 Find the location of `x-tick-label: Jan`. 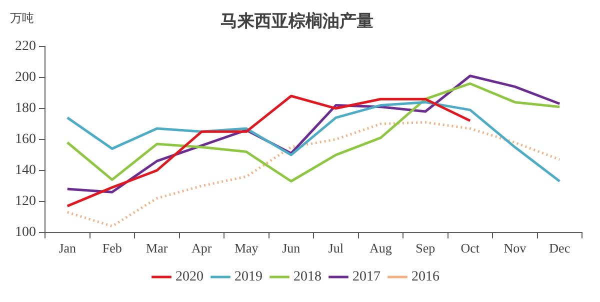

x-tick-label: Jan is located at coordinates (67, 248).